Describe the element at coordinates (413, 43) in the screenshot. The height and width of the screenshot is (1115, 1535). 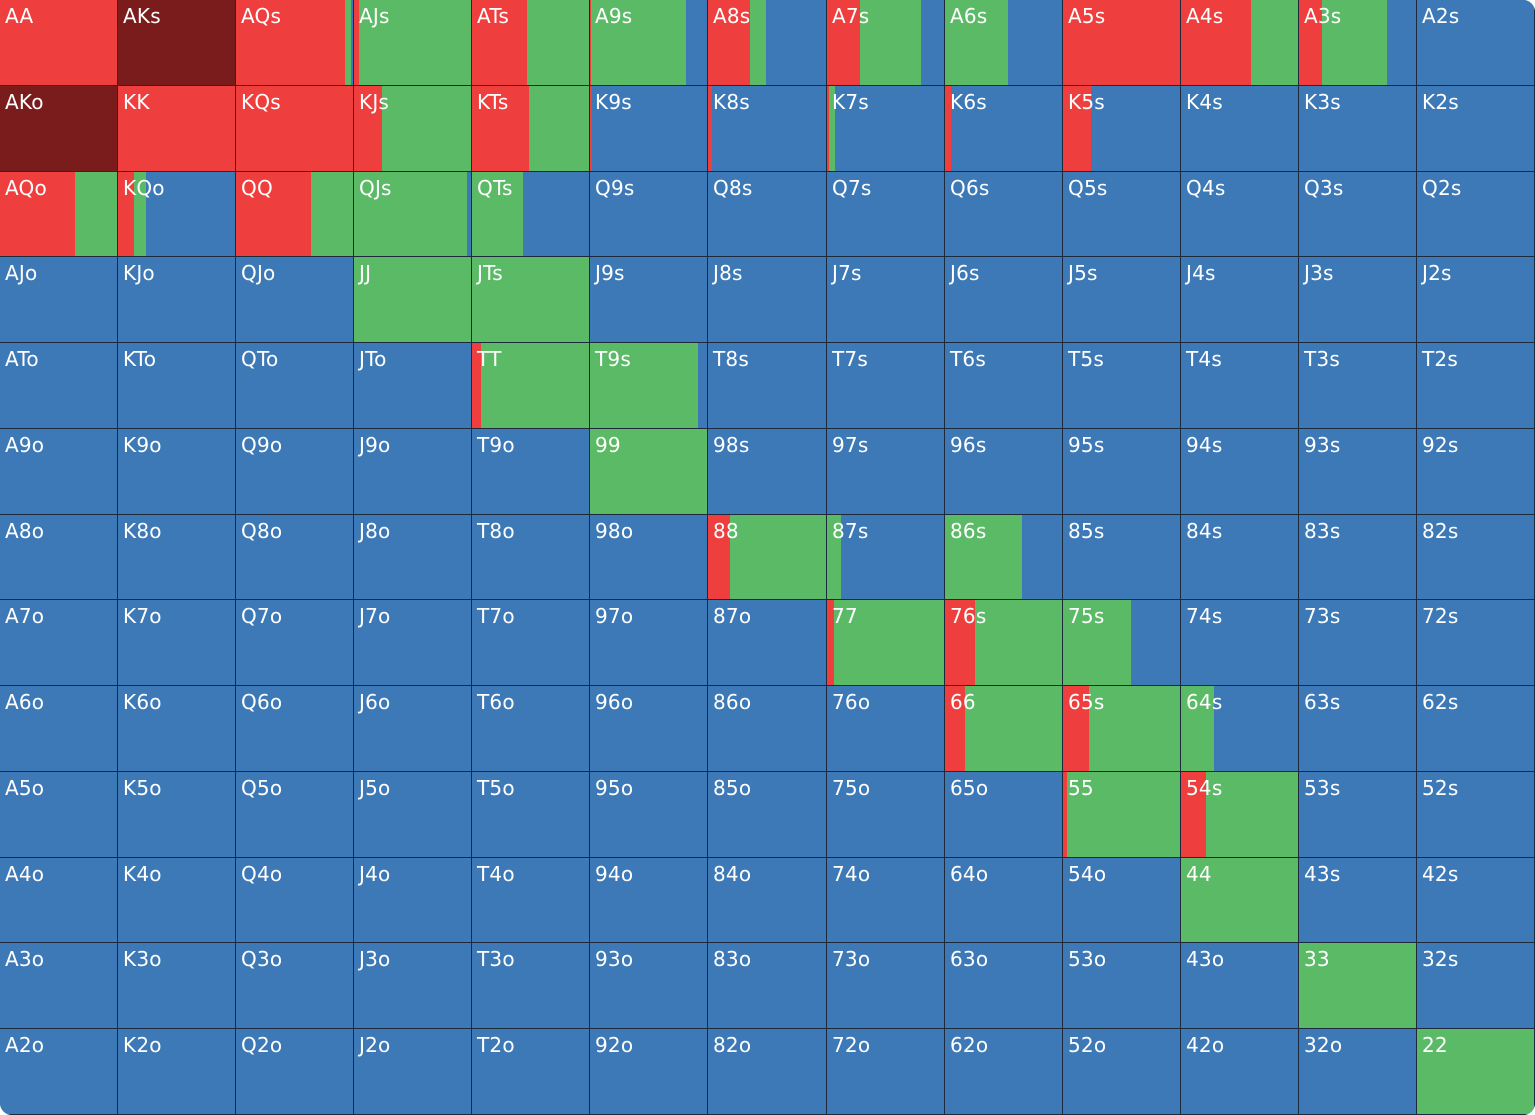
I see `hand-cell: AJs` at that location.